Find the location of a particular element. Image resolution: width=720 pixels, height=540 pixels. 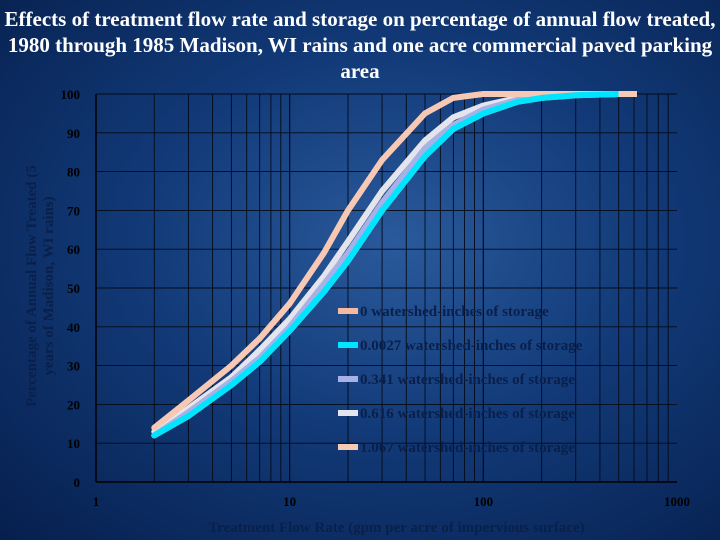

legend-label: 0.0027 watershed-inches of storage is located at coordinates (471, 346).